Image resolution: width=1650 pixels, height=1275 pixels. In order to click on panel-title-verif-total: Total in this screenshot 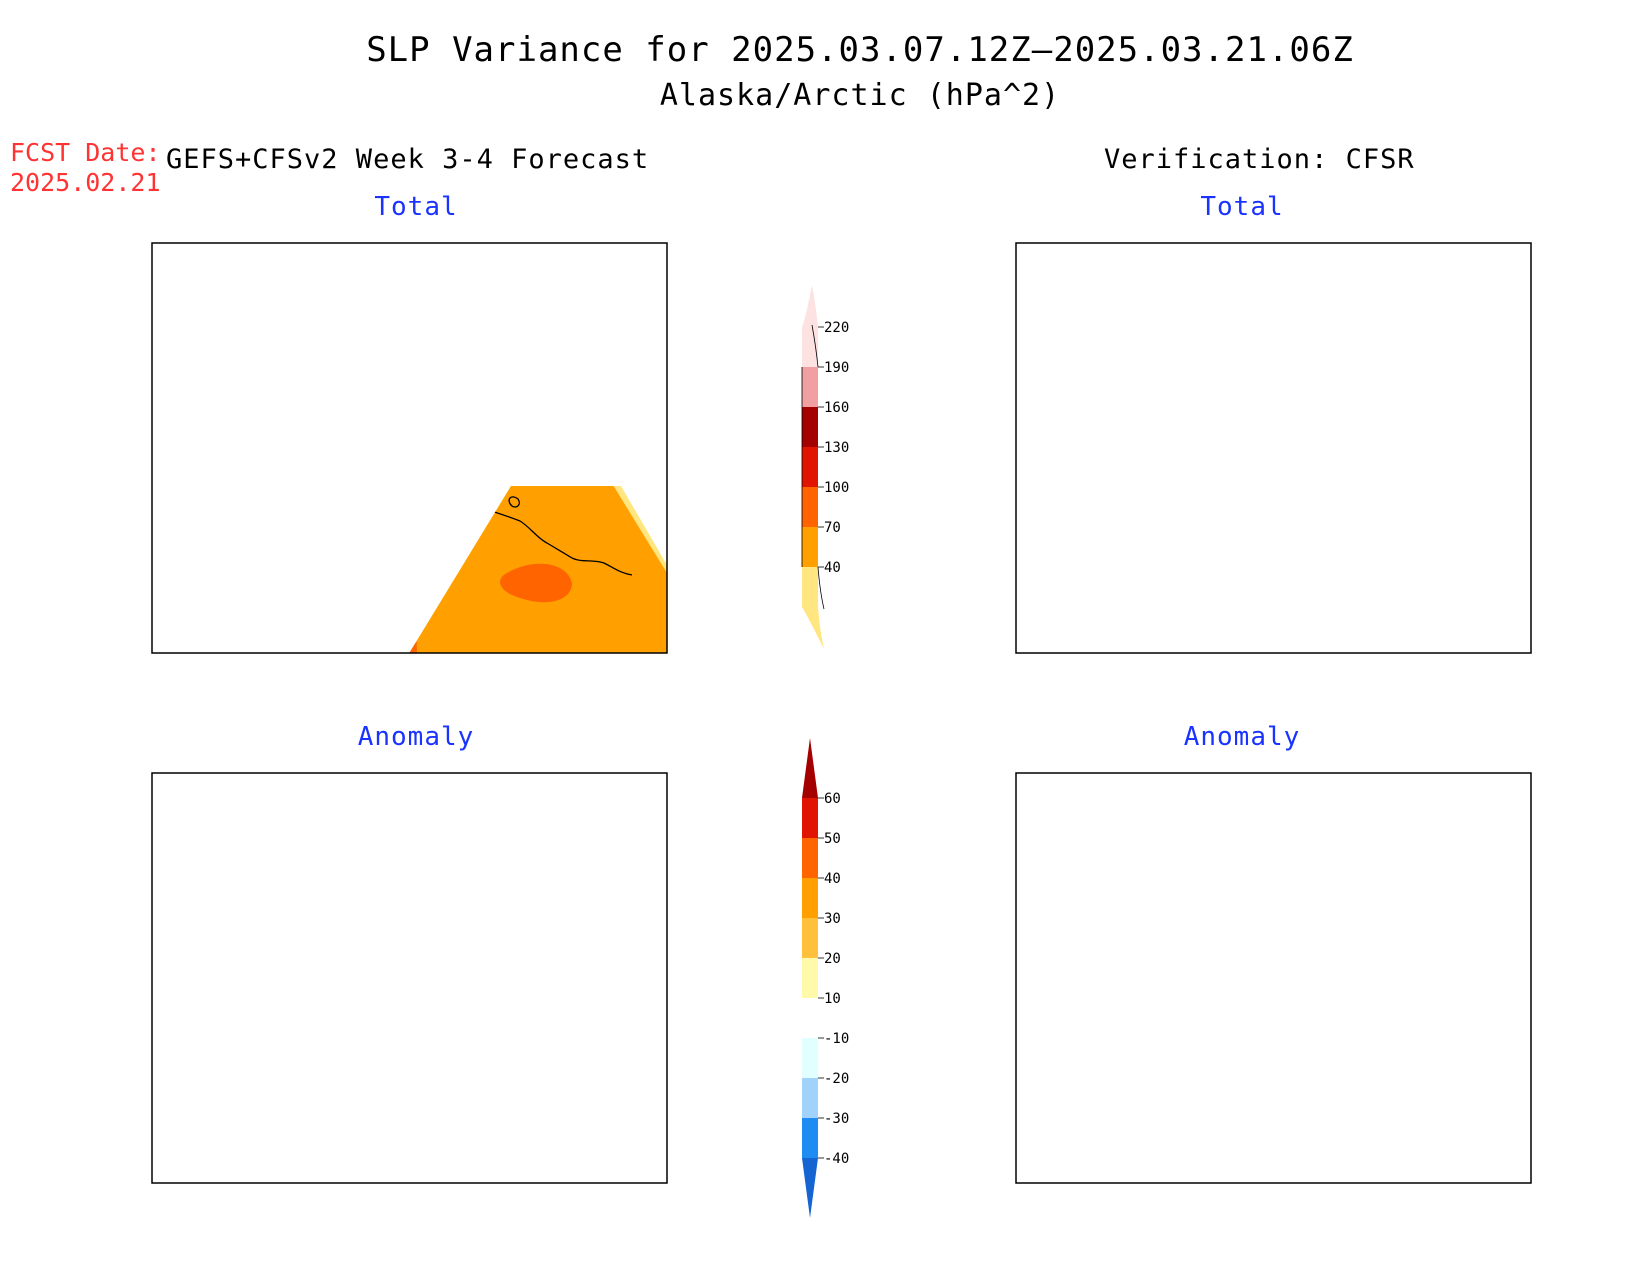, I will do `click(1242, 207)`.